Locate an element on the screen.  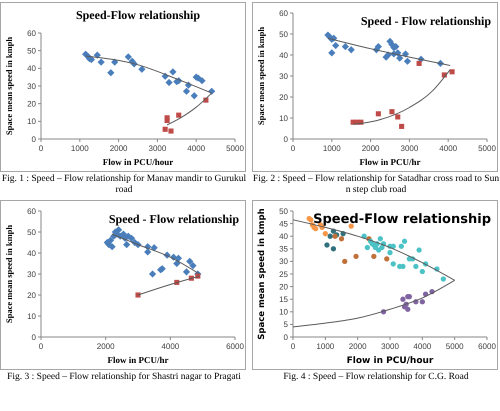
y-tick-label: 35 is located at coordinates (284, 249).